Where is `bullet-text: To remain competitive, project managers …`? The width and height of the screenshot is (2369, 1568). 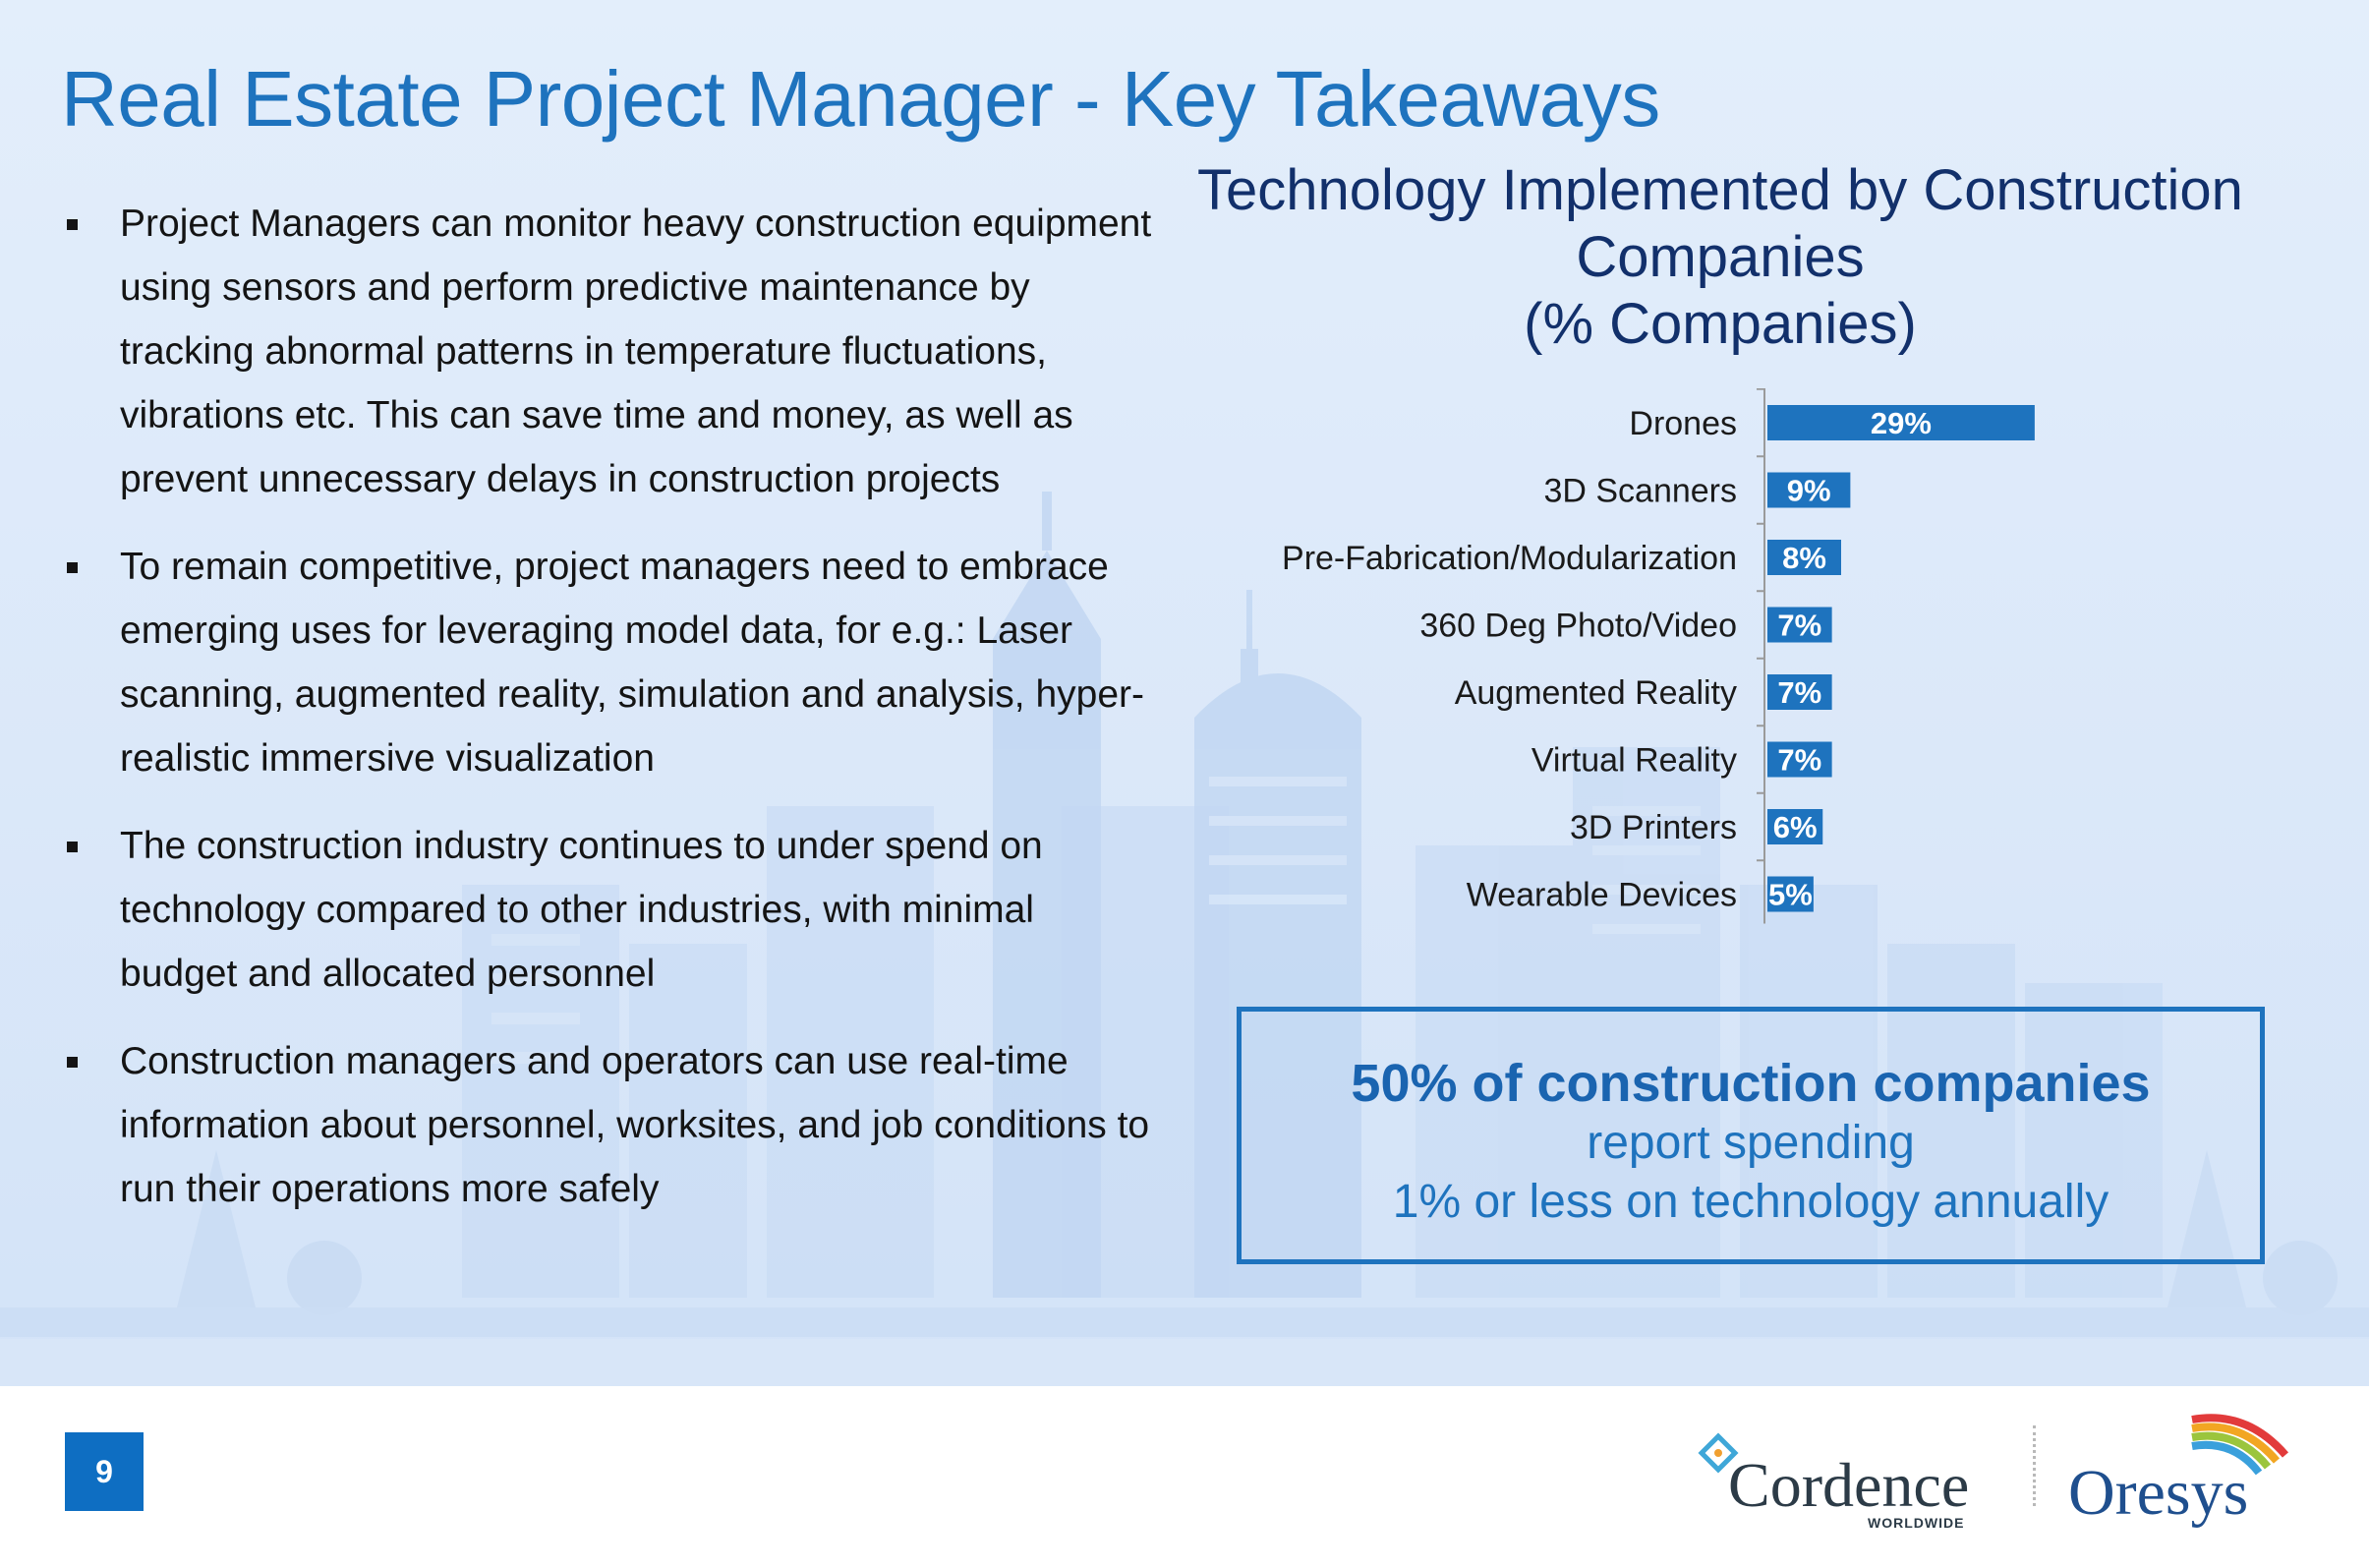 bullet-text: To remain competitive, project managers … is located at coordinates (632, 663).